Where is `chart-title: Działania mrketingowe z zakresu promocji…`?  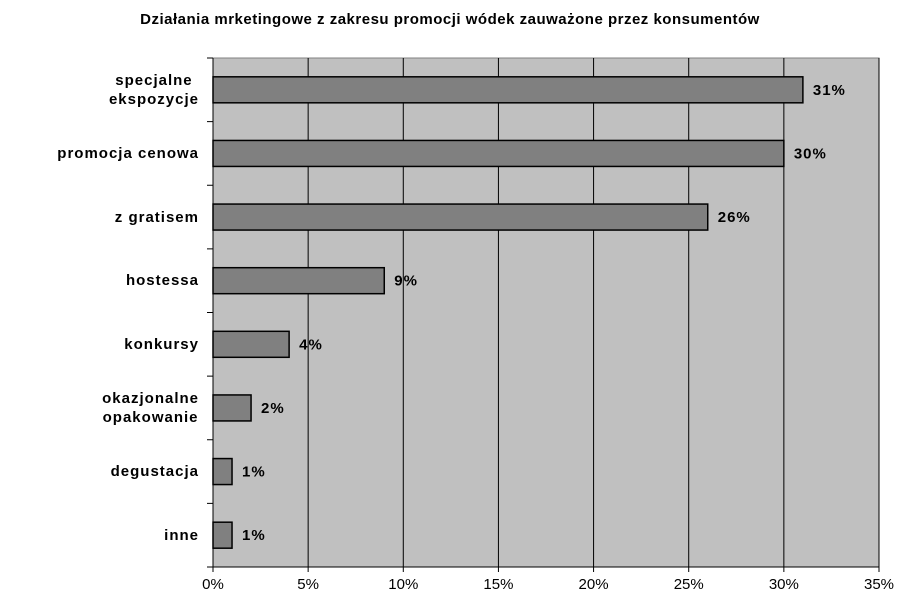 chart-title: Działania mrketingowe z zakresu promocji… is located at coordinates (450, 19).